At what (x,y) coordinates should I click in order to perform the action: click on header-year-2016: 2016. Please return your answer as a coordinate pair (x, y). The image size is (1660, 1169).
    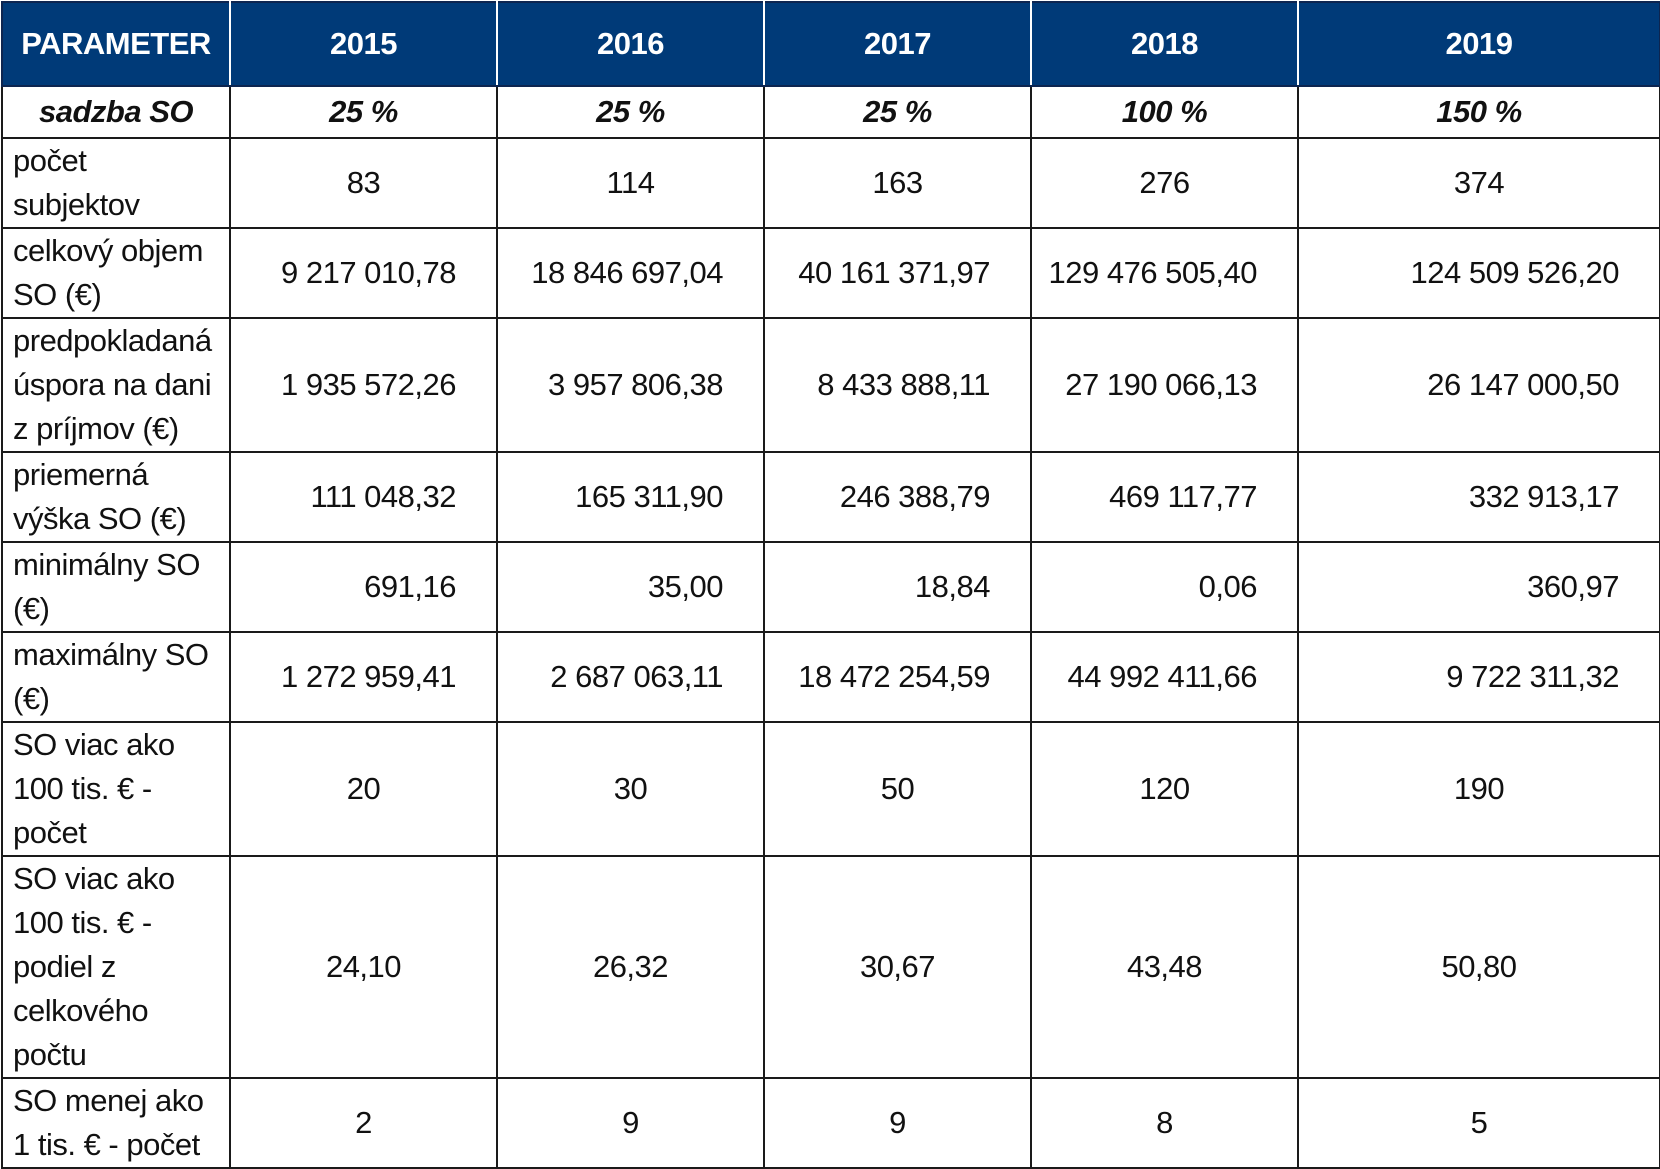
    Looking at the image, I should click on (630, 44).